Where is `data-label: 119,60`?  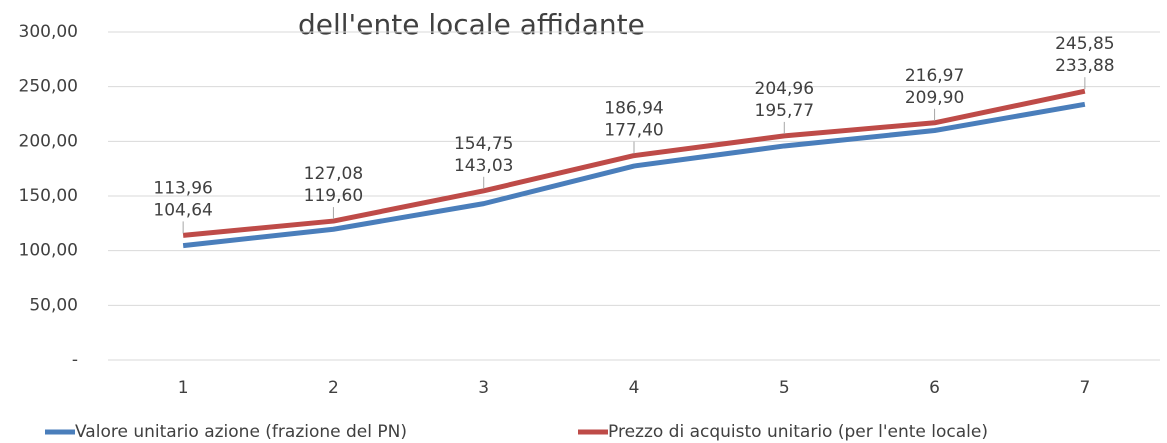 data-label: 119,60 is located at coordinates (333, 196).